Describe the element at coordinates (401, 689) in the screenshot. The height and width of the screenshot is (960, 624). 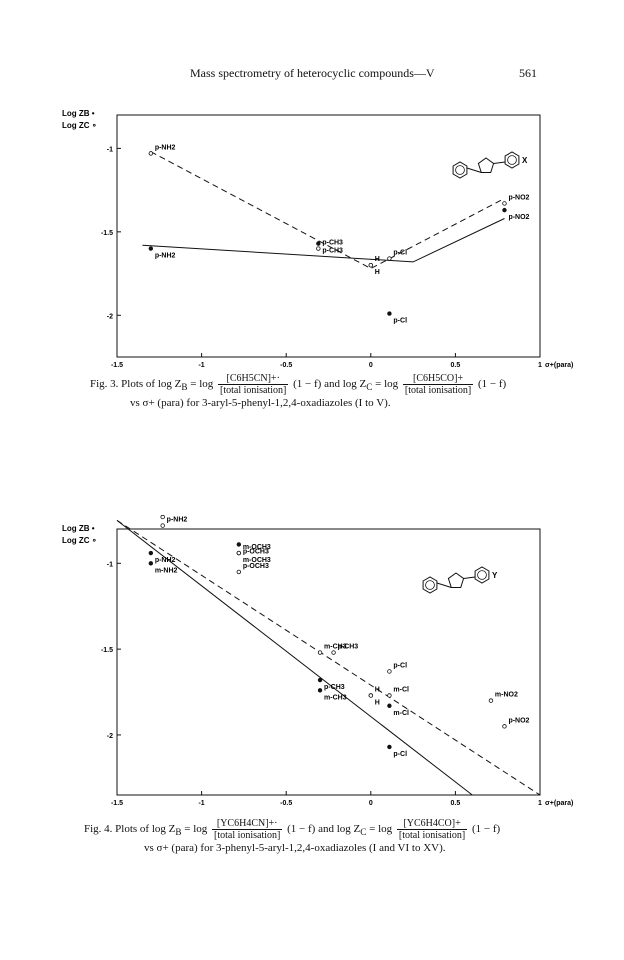
I see `point-label: m-Cl` at that location.